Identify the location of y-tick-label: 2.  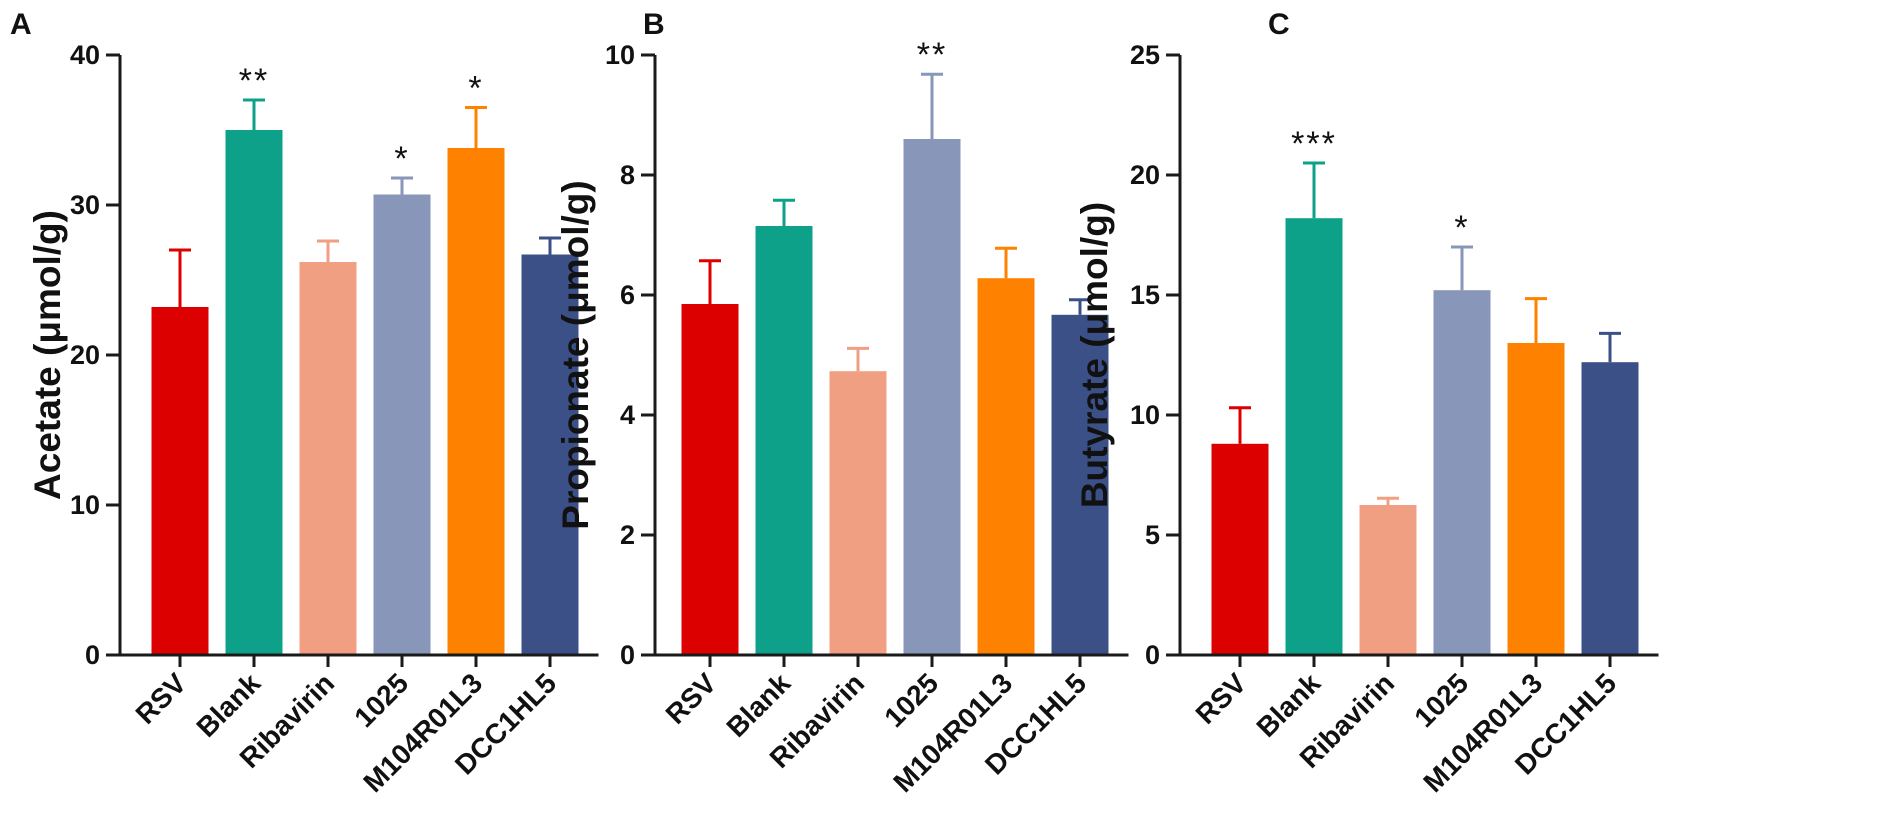
(627, 535).